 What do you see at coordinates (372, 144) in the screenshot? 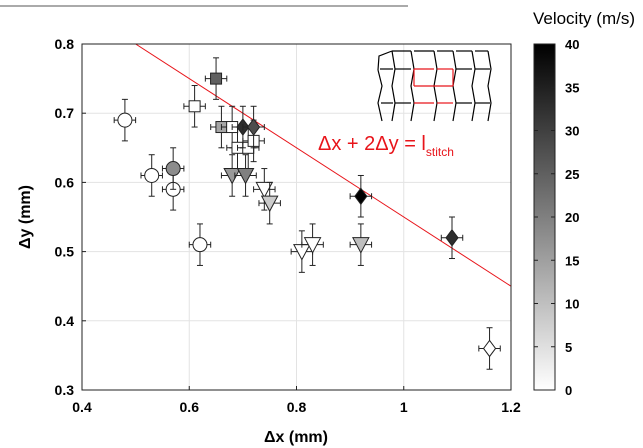
I see `equation-main: Δx + 2Δy = l` at bounding box center [372, 144].